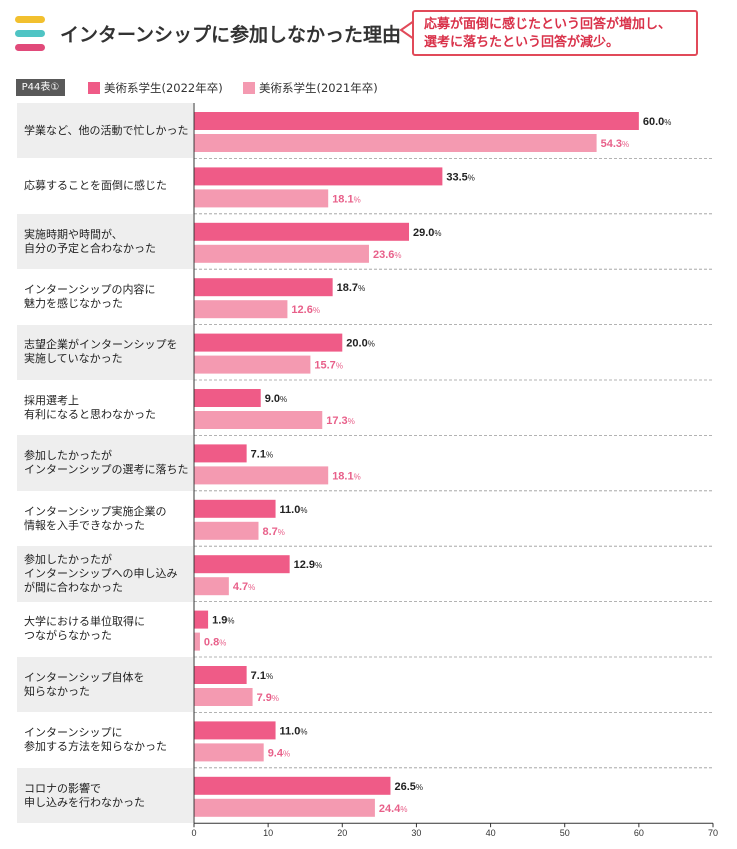 The image size is (737, 849). Describe the element at coordinates (211, 643) in the screenshot. I see `value-number: 0.8` at that location.